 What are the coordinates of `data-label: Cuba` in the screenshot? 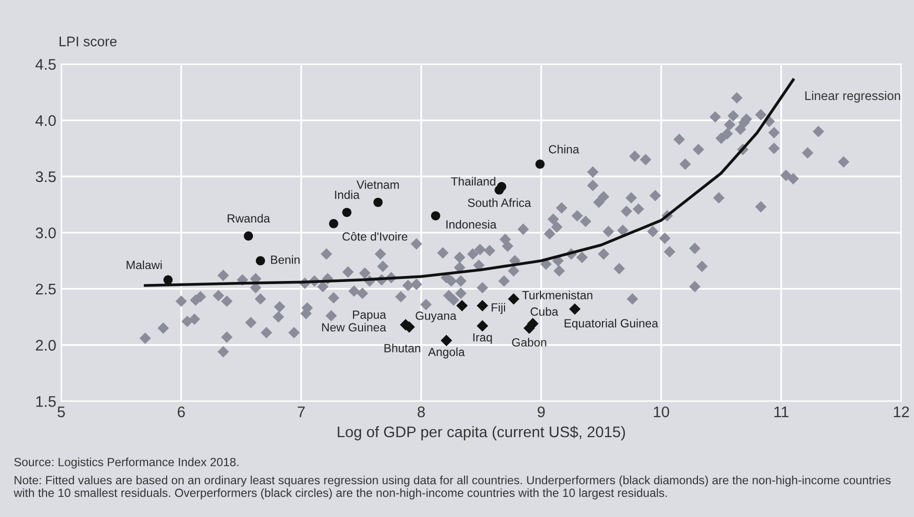 It's located at (544, 311).